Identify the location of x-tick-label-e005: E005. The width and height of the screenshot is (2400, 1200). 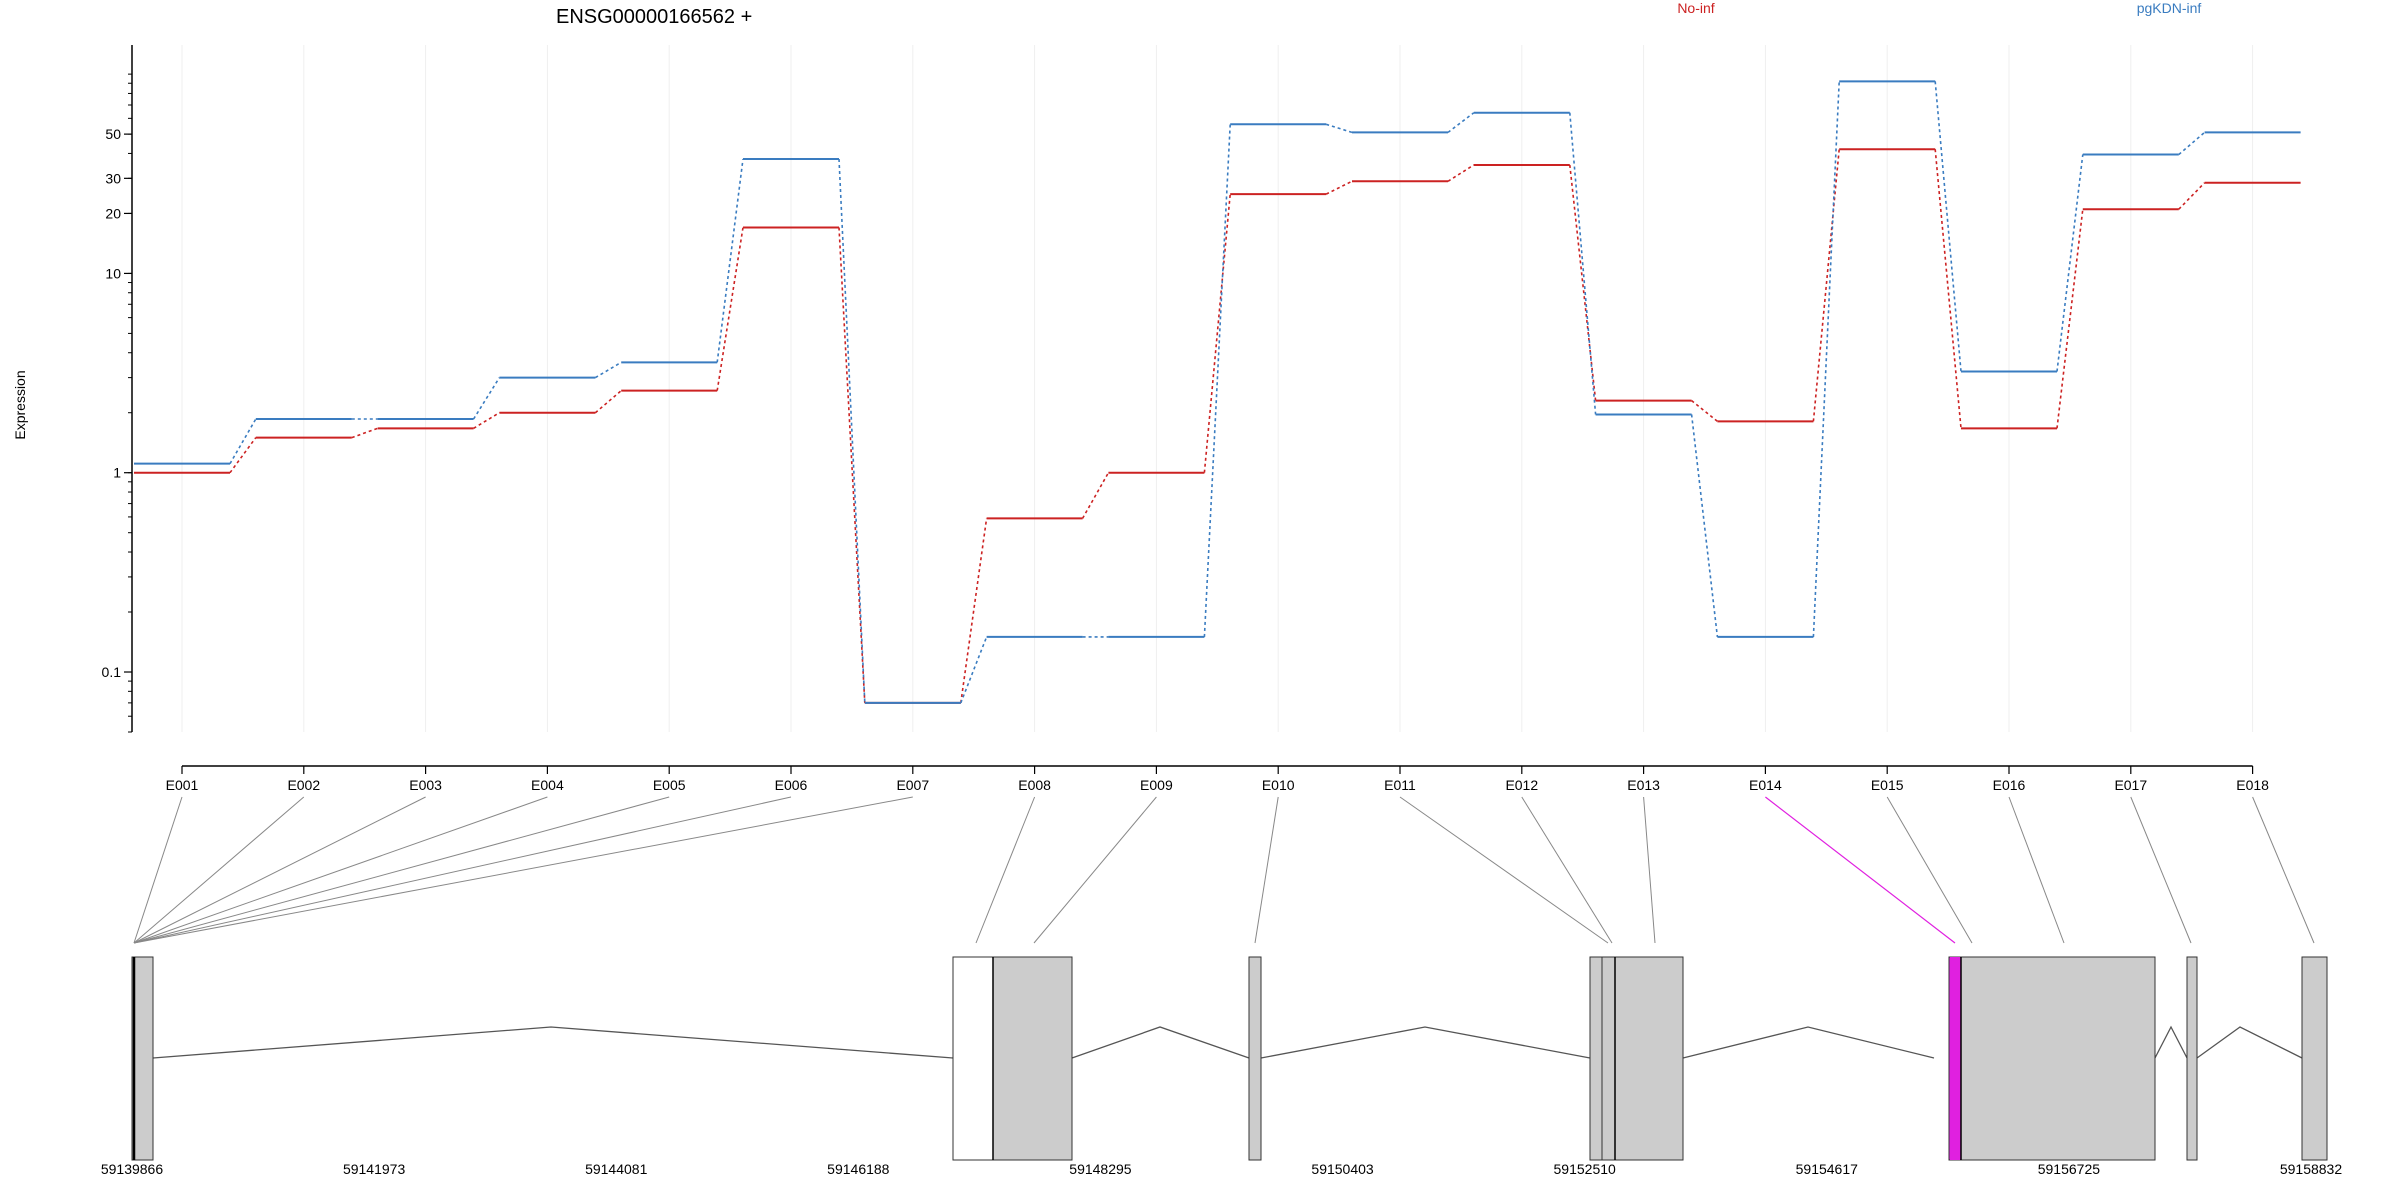
(669, 785).